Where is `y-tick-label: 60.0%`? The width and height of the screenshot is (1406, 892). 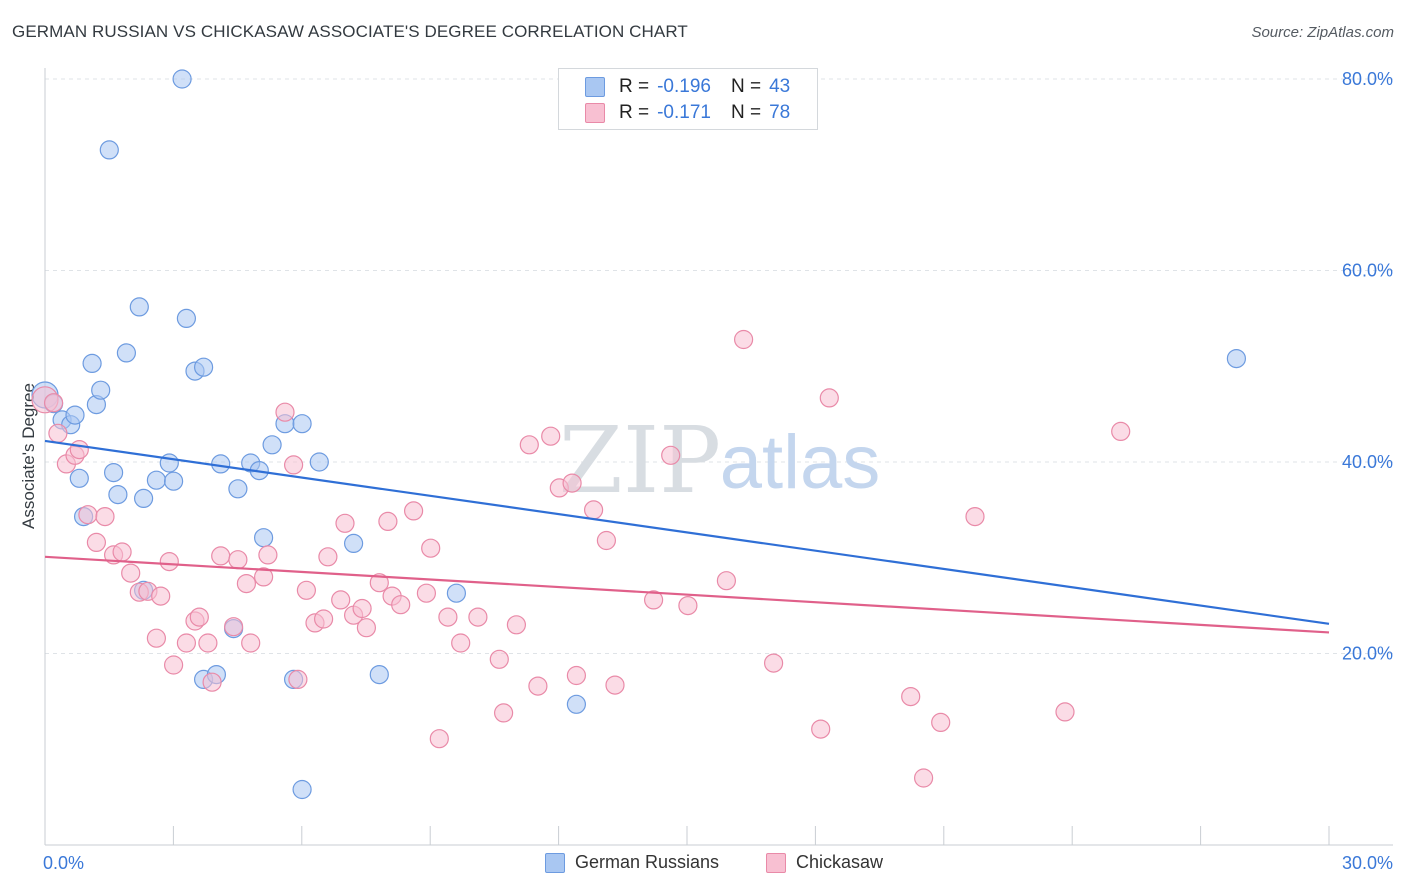 y-tick-label: 60.0% is located at coordinates (1367, 271).